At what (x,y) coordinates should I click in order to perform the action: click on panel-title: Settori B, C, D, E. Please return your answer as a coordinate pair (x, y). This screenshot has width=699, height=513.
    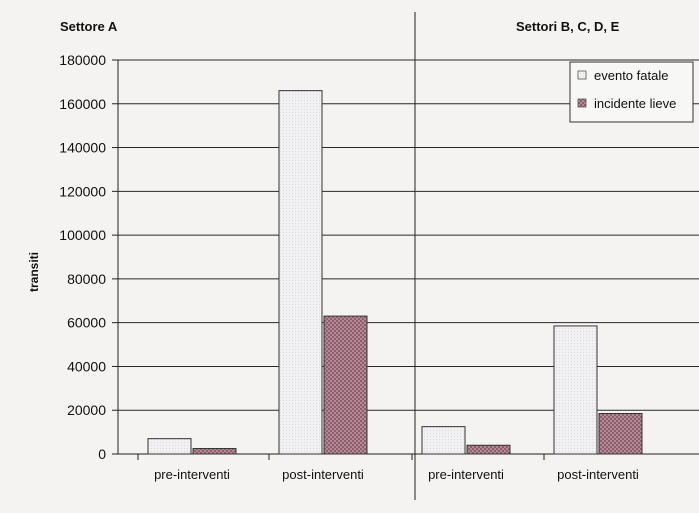
    Looking at the image, I should click on (568, 26).